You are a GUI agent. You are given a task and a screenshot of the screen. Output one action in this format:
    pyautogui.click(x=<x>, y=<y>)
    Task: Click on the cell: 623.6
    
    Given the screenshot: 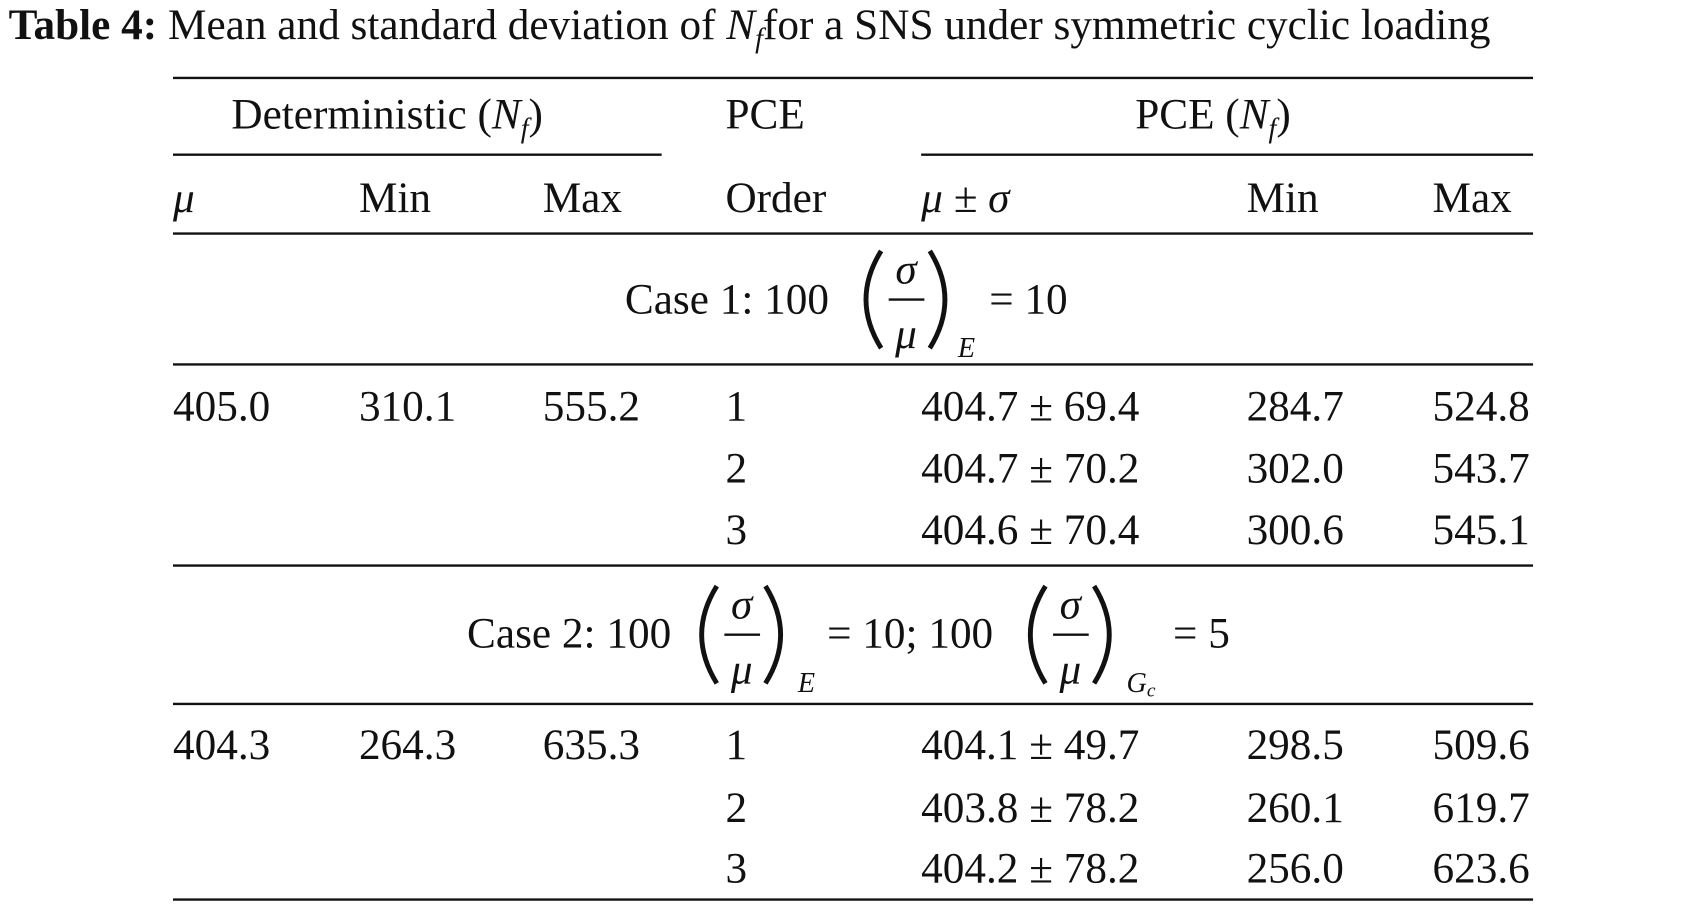 What is the action you would take?
    pyautogui.click(x=1481, y=868)
    